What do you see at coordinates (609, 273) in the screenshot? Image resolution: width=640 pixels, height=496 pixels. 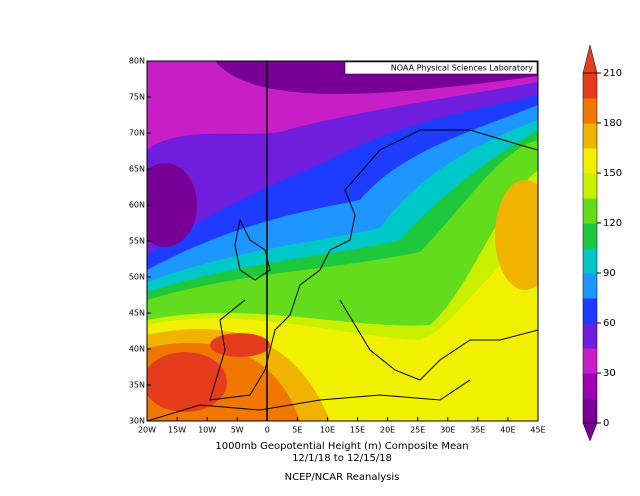 I see `colorbar-label: 90` at bounding box center [609, 273].